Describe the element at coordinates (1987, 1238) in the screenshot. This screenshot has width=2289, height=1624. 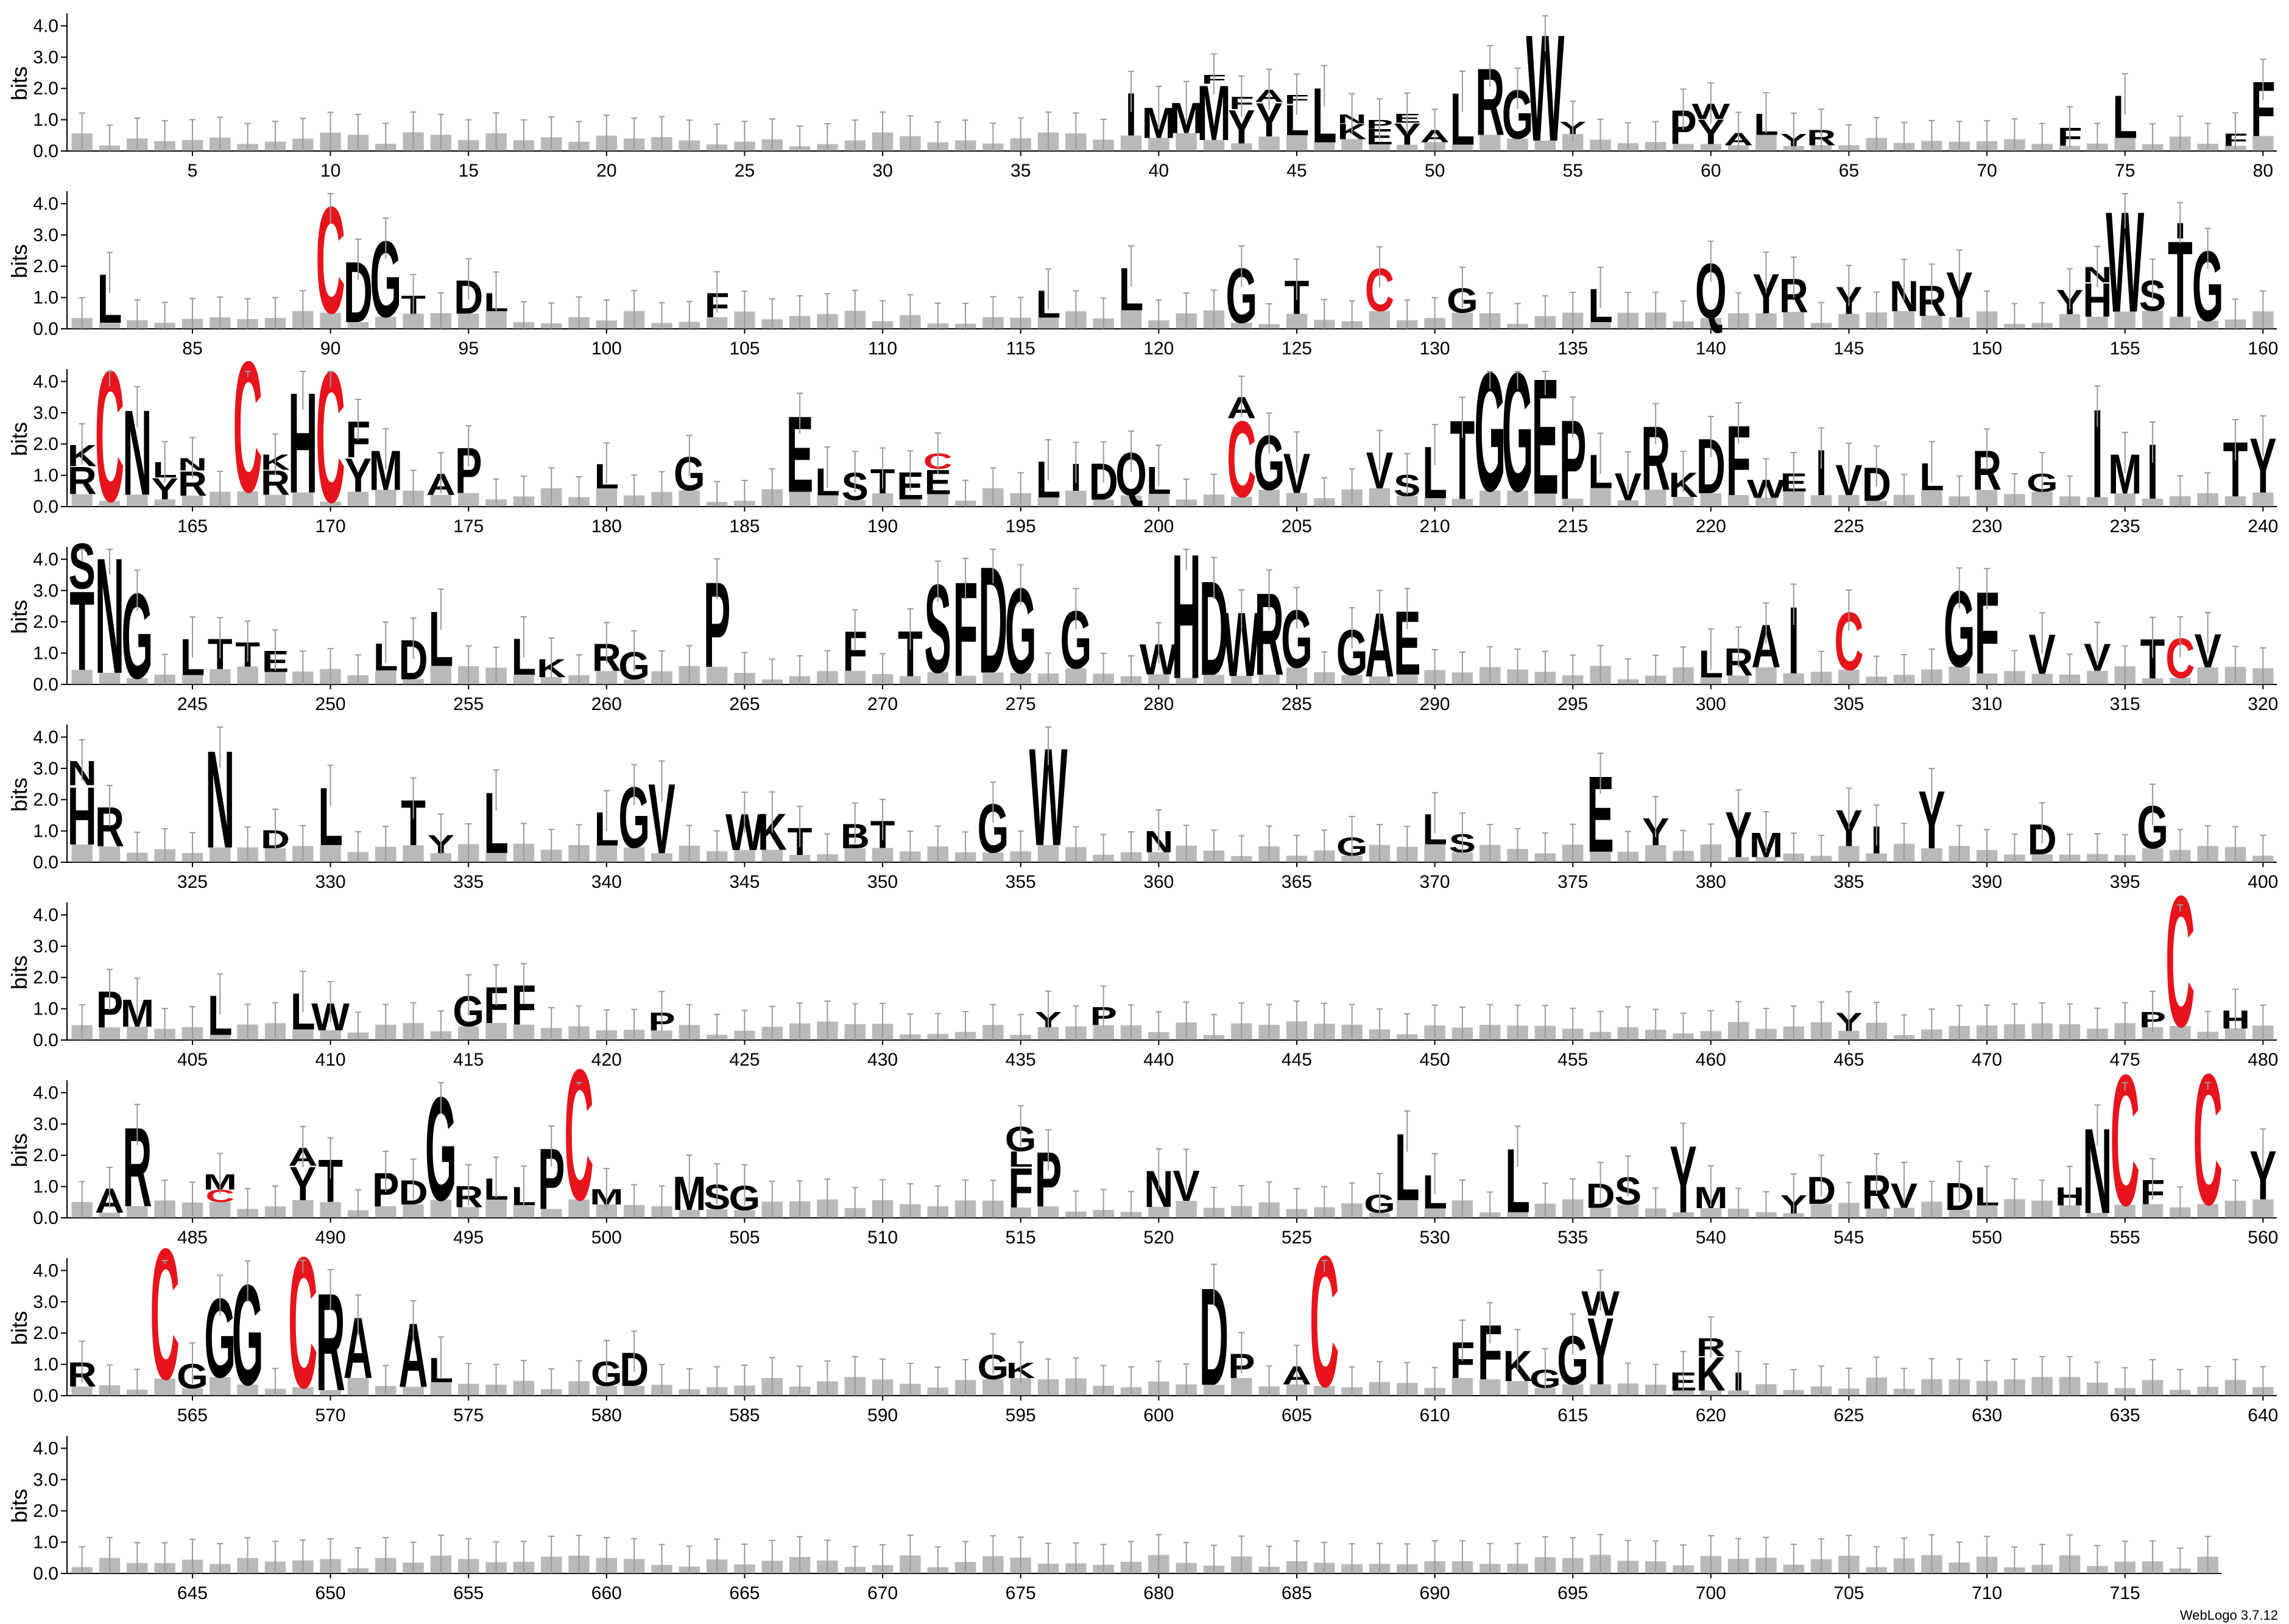
I see `x-tick-label: 550` at that location.